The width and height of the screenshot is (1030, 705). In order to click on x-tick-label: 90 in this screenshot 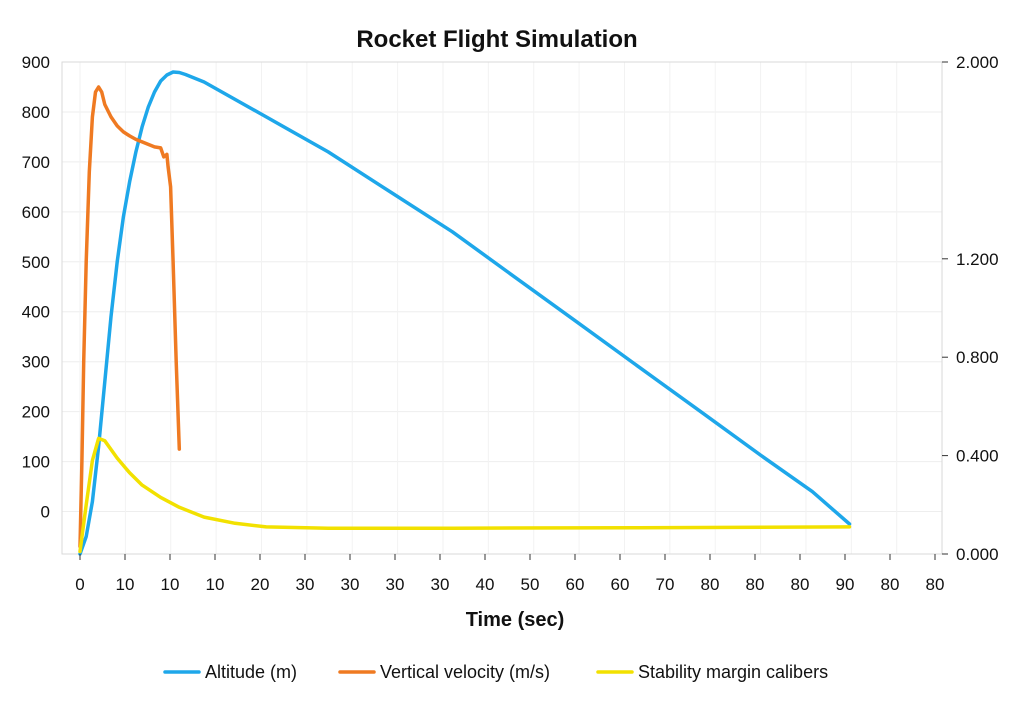, I will do `click(845, 584)`.